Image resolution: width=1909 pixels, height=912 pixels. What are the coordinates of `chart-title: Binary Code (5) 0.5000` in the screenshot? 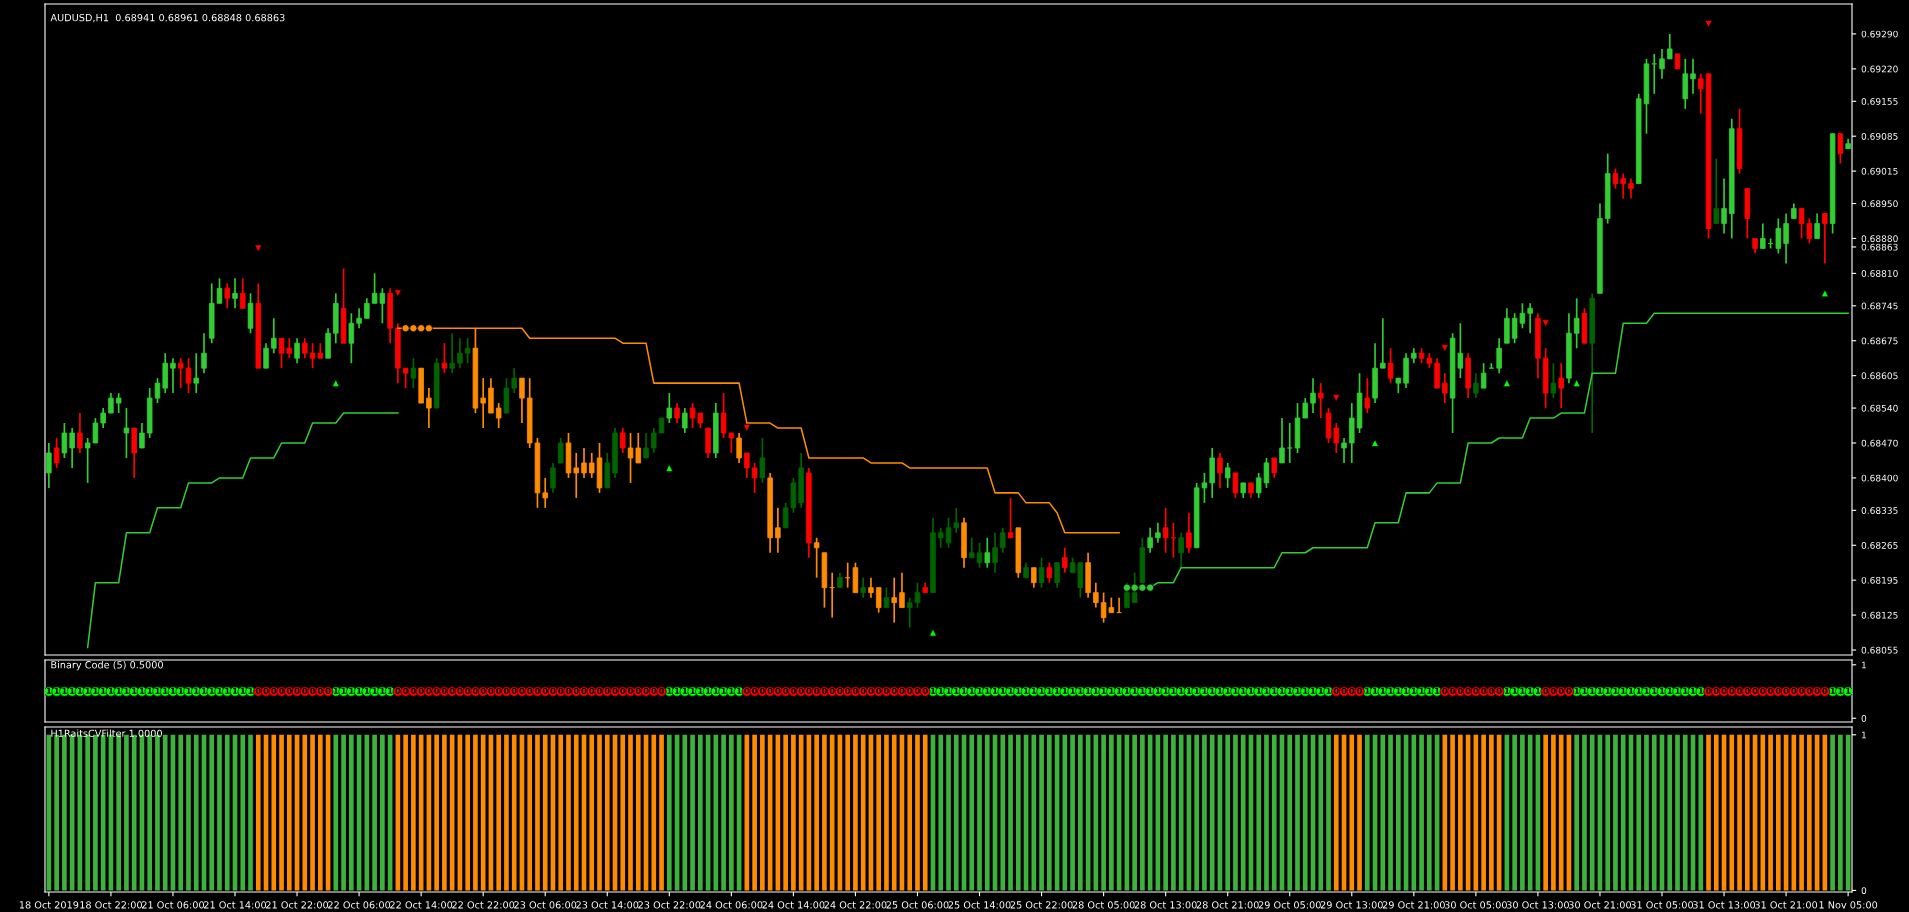 It's located at (107, 665).